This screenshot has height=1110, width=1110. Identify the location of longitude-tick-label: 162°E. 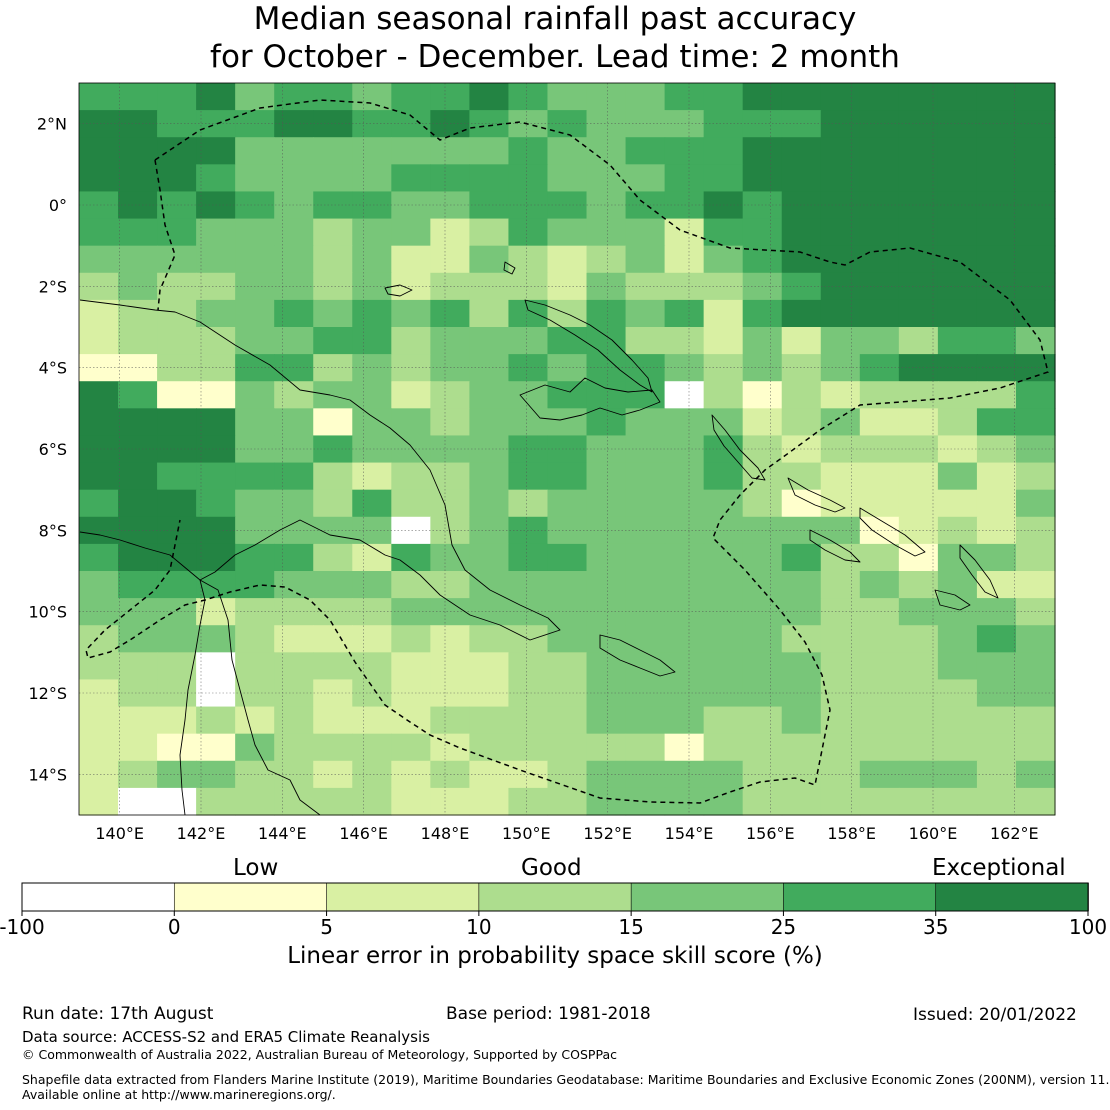
(1014, 833).